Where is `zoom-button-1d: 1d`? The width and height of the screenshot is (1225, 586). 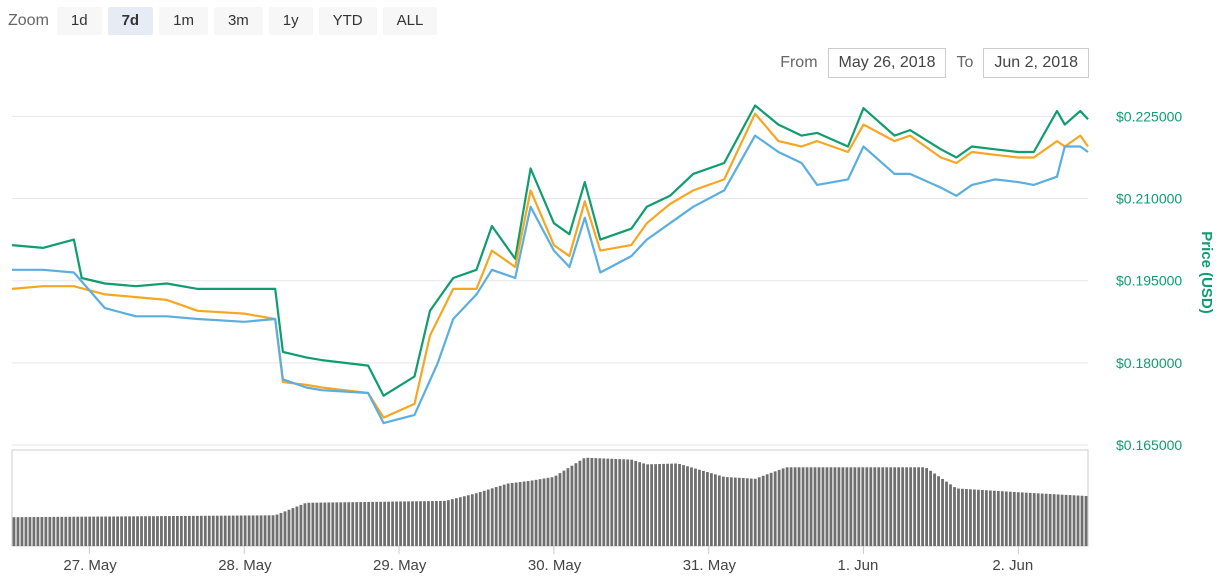
zoom-button-1d: 1d is located at coordinates (79, 21).